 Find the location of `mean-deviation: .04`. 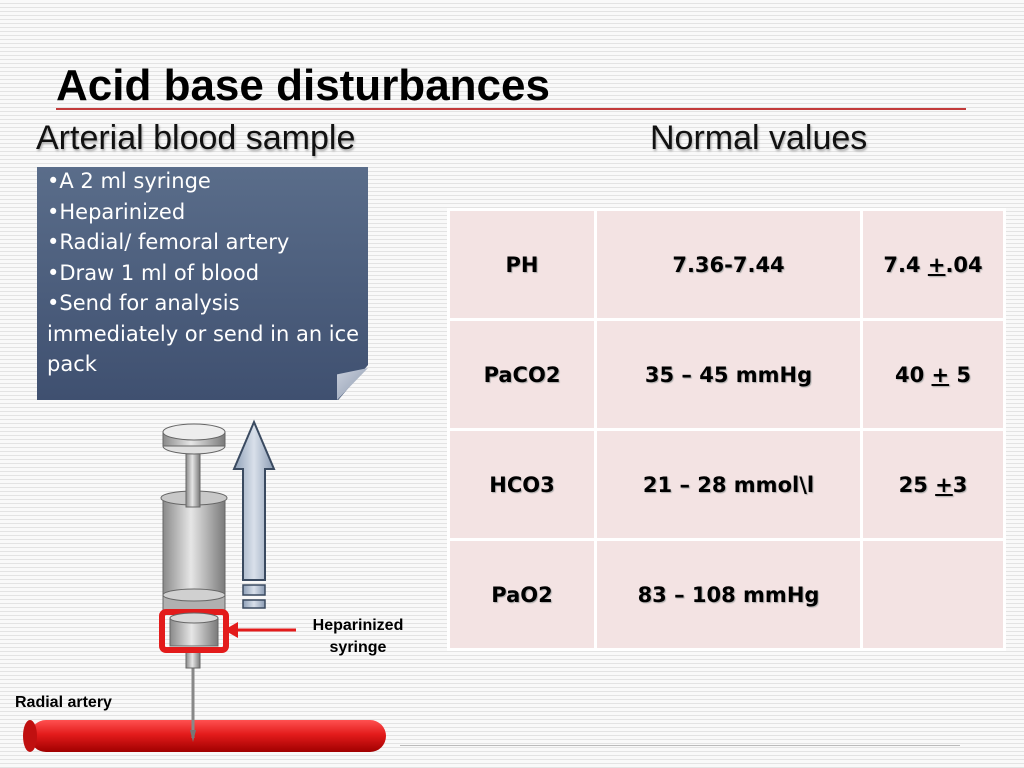

mean-deviation: .04 is located at coordinates (964, 264).